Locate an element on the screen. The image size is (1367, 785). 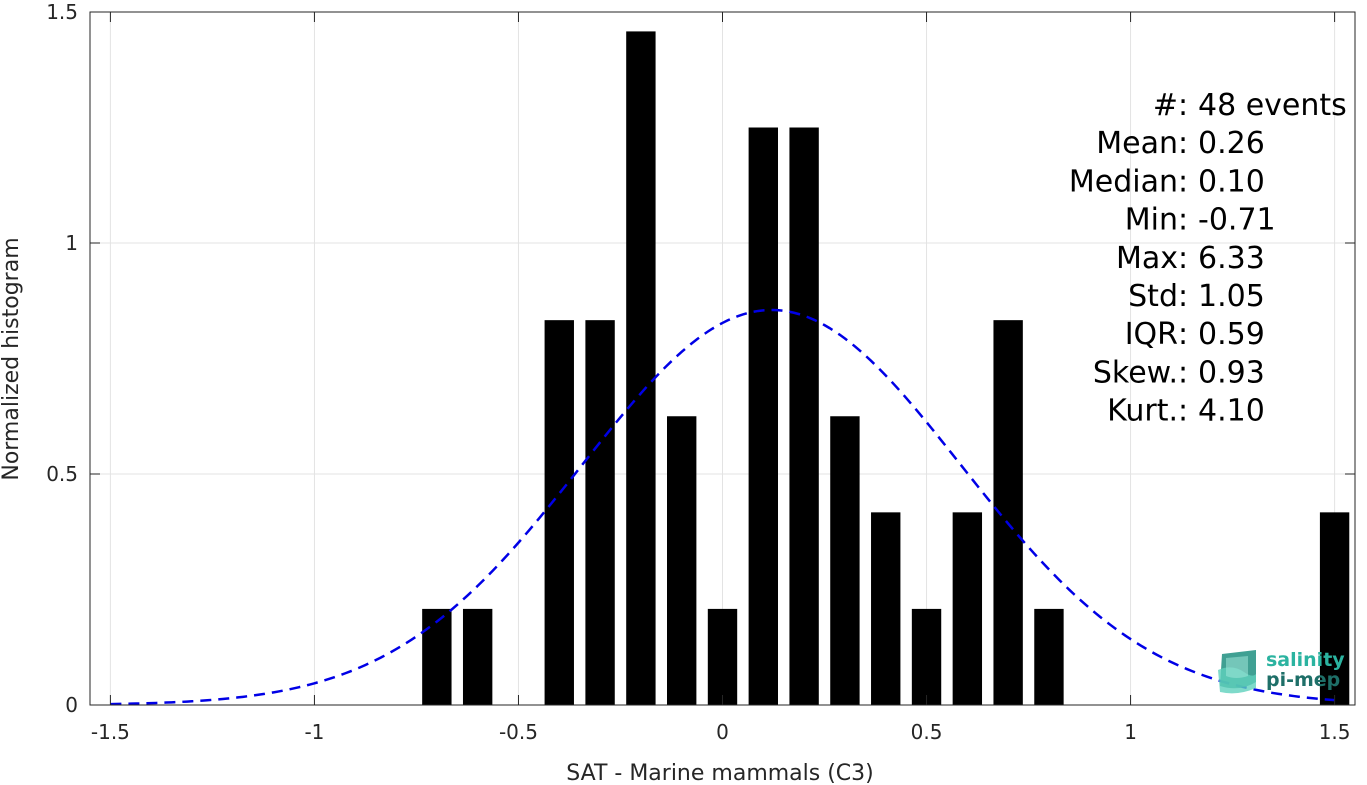
x-tick-label: -0.5 is located at coordinates (518, 732).